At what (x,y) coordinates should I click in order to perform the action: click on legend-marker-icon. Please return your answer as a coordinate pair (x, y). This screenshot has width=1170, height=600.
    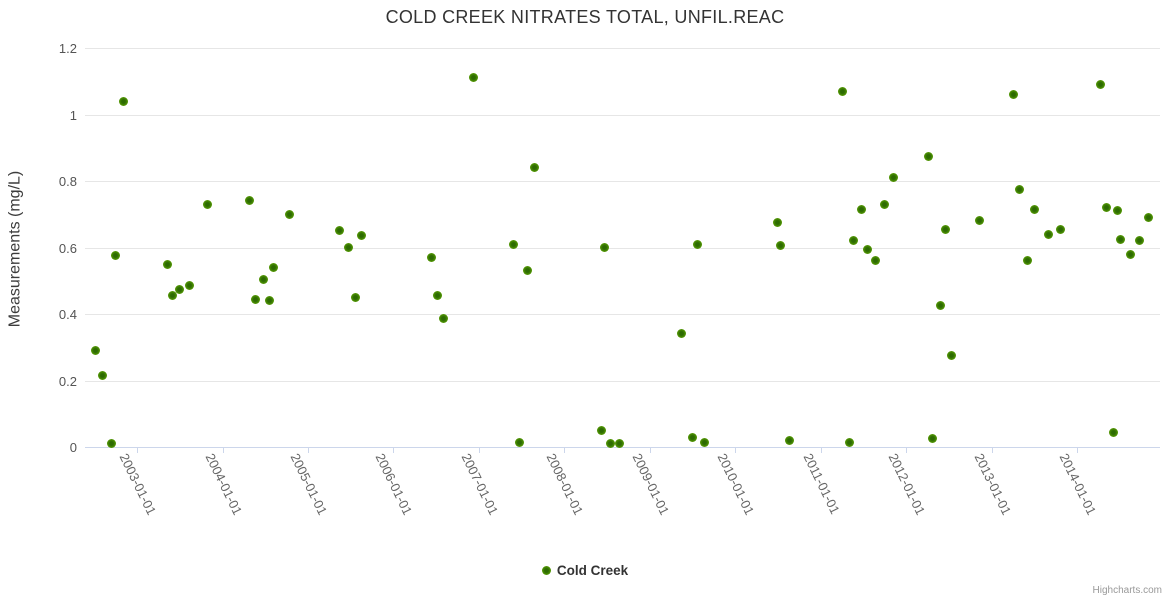
    Looking at the image, I should click on (546, 570).